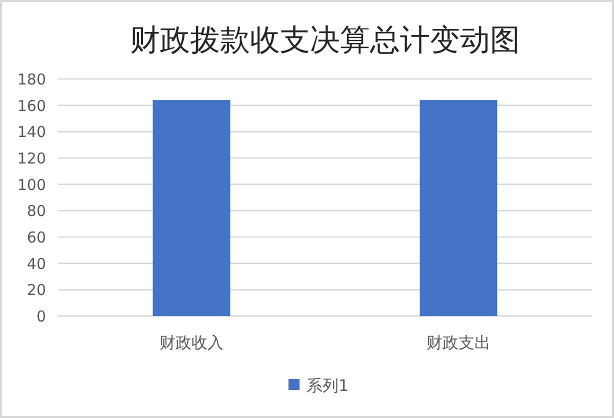 Image resolution: width=614 pixels, height=418 pixels. I want to click on y-tick-label: 140, so click(31, 132).